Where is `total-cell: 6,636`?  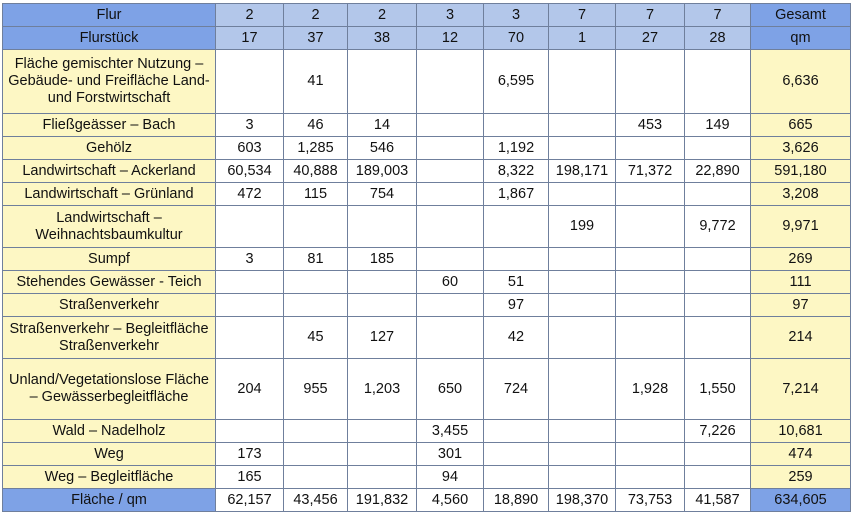 total-cell: 6,636 is located at coordinates (800, 81).